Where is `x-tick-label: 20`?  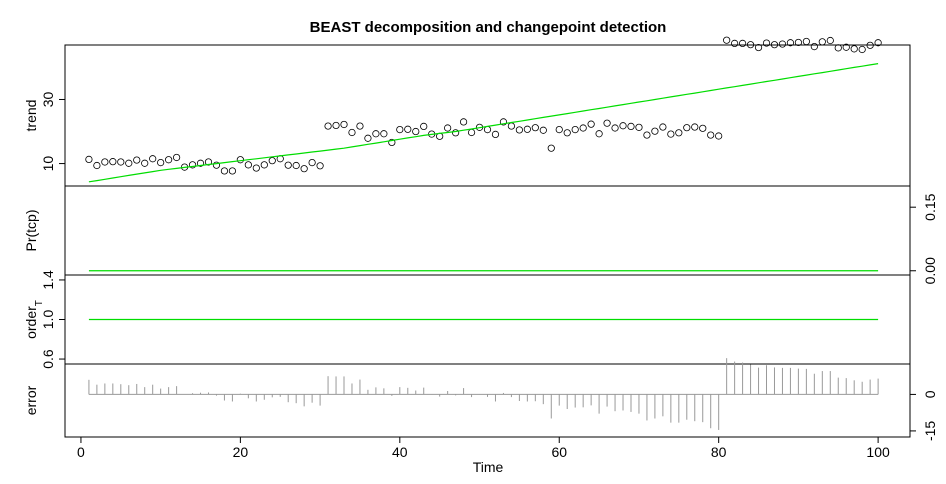
x-tick-label: 20 is located at coordinates (241, 452).